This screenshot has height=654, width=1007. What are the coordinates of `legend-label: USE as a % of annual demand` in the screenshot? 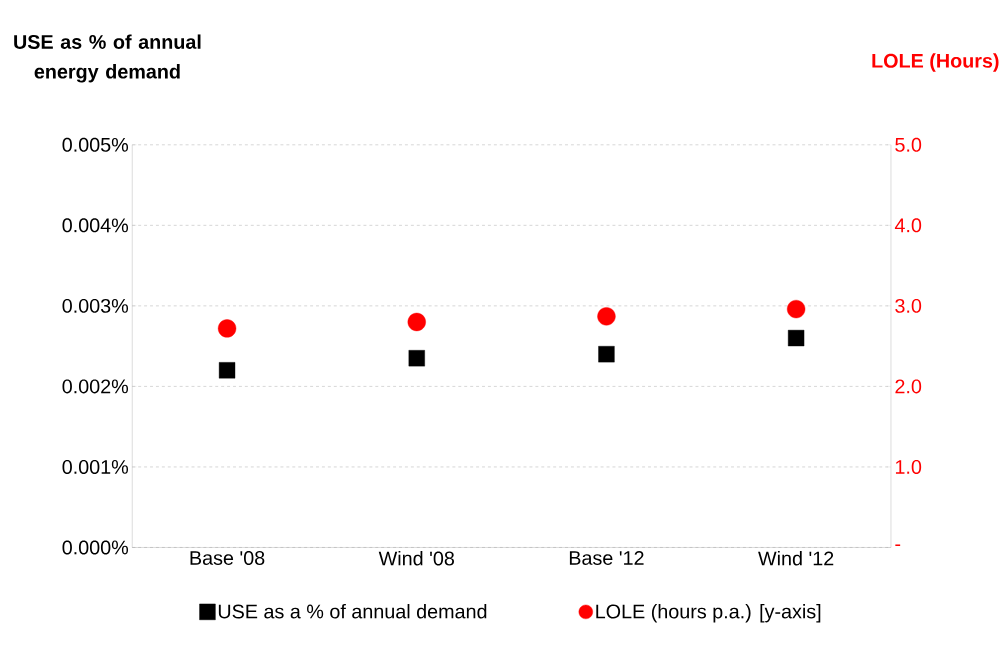 It's located at (352, 611).